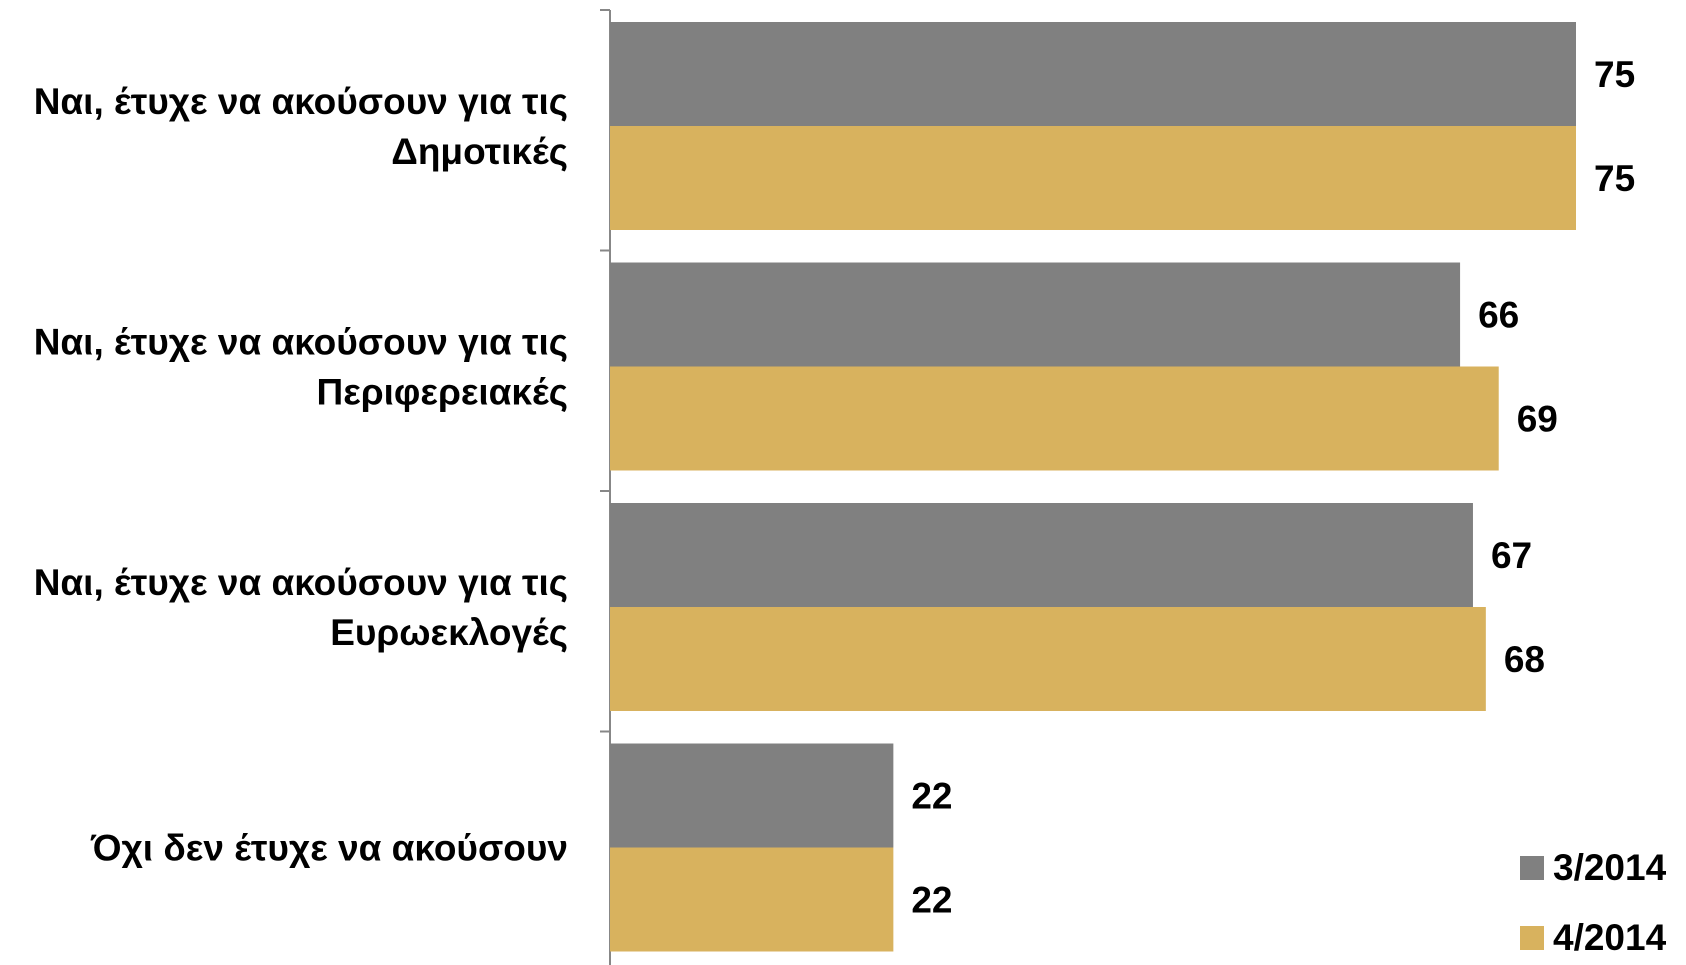  Describe the element at coordinates (479, 151) in the screenshot. I see `category-label: Δημοτικές` at that location.